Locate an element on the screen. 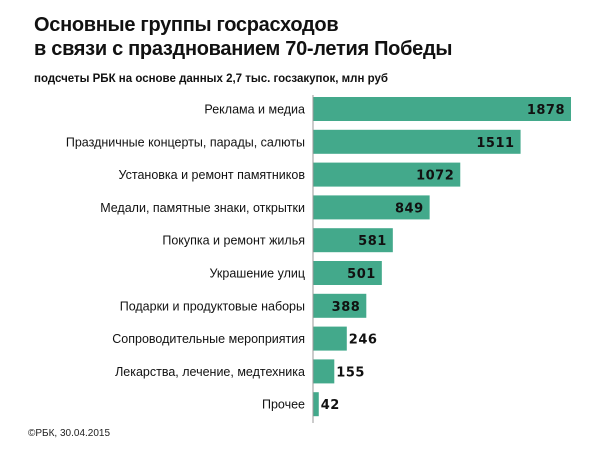  category-label: Реклама и медиа is located at coordinates (254, 110).